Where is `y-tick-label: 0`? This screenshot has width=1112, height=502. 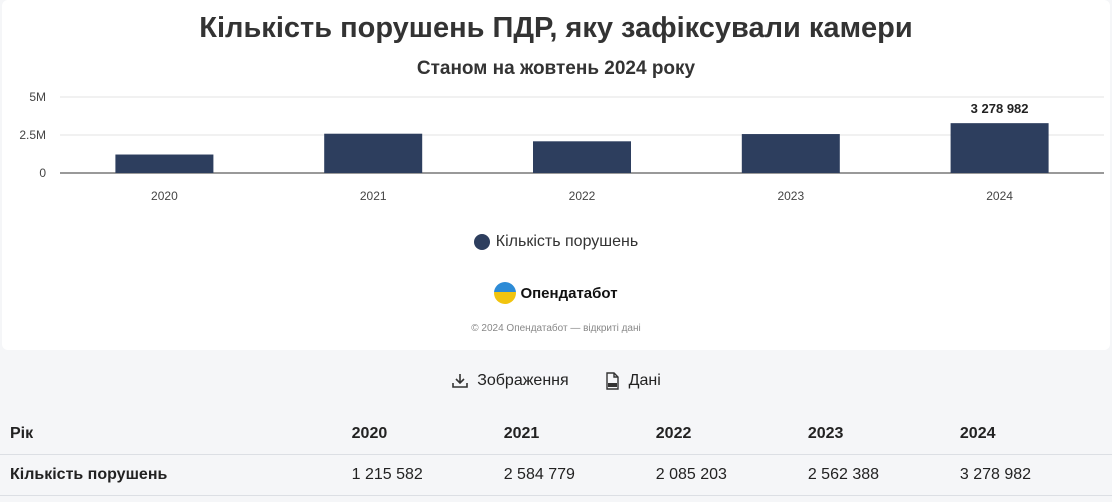 y-tick-label: 0 is located at coordinates (42, 173).